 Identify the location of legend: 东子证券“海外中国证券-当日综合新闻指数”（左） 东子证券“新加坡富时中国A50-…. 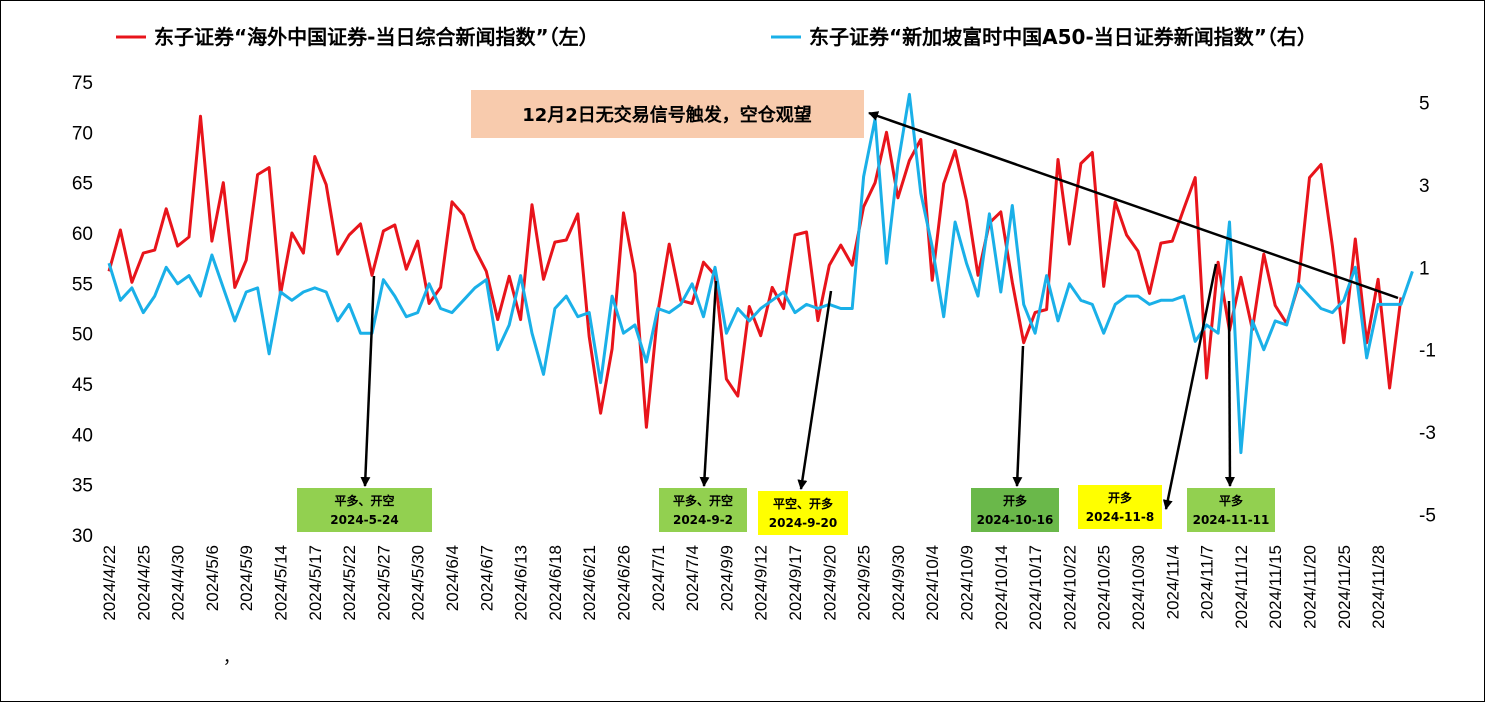
(716, 37).